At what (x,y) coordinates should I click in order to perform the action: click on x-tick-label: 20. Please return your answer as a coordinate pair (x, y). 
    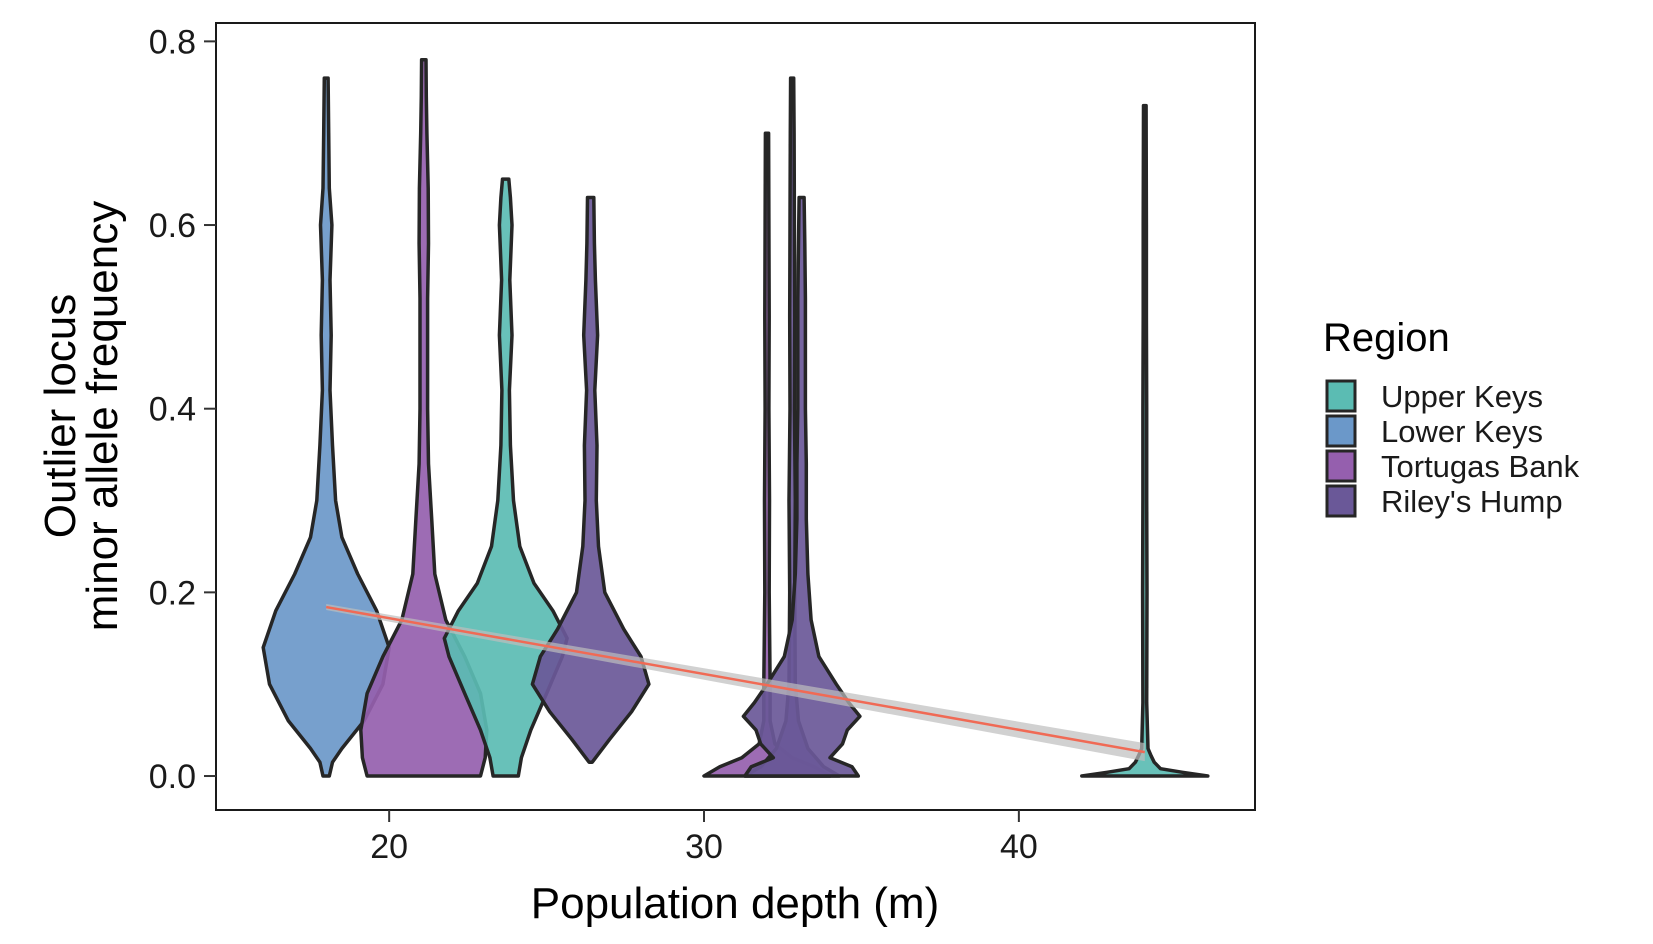
    Looking at the image, I should click on (389, 847).